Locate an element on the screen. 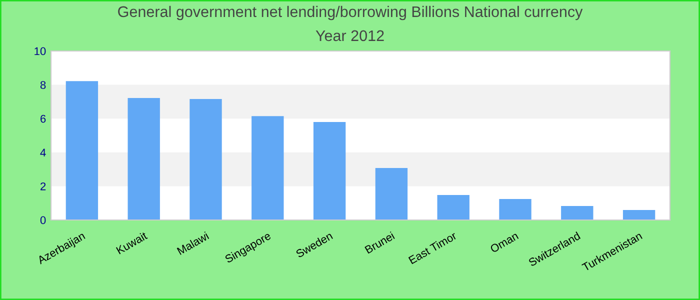 This screenshot has width=700, height=300. y-tick-label: 2 is located at coordinates (43, 186).